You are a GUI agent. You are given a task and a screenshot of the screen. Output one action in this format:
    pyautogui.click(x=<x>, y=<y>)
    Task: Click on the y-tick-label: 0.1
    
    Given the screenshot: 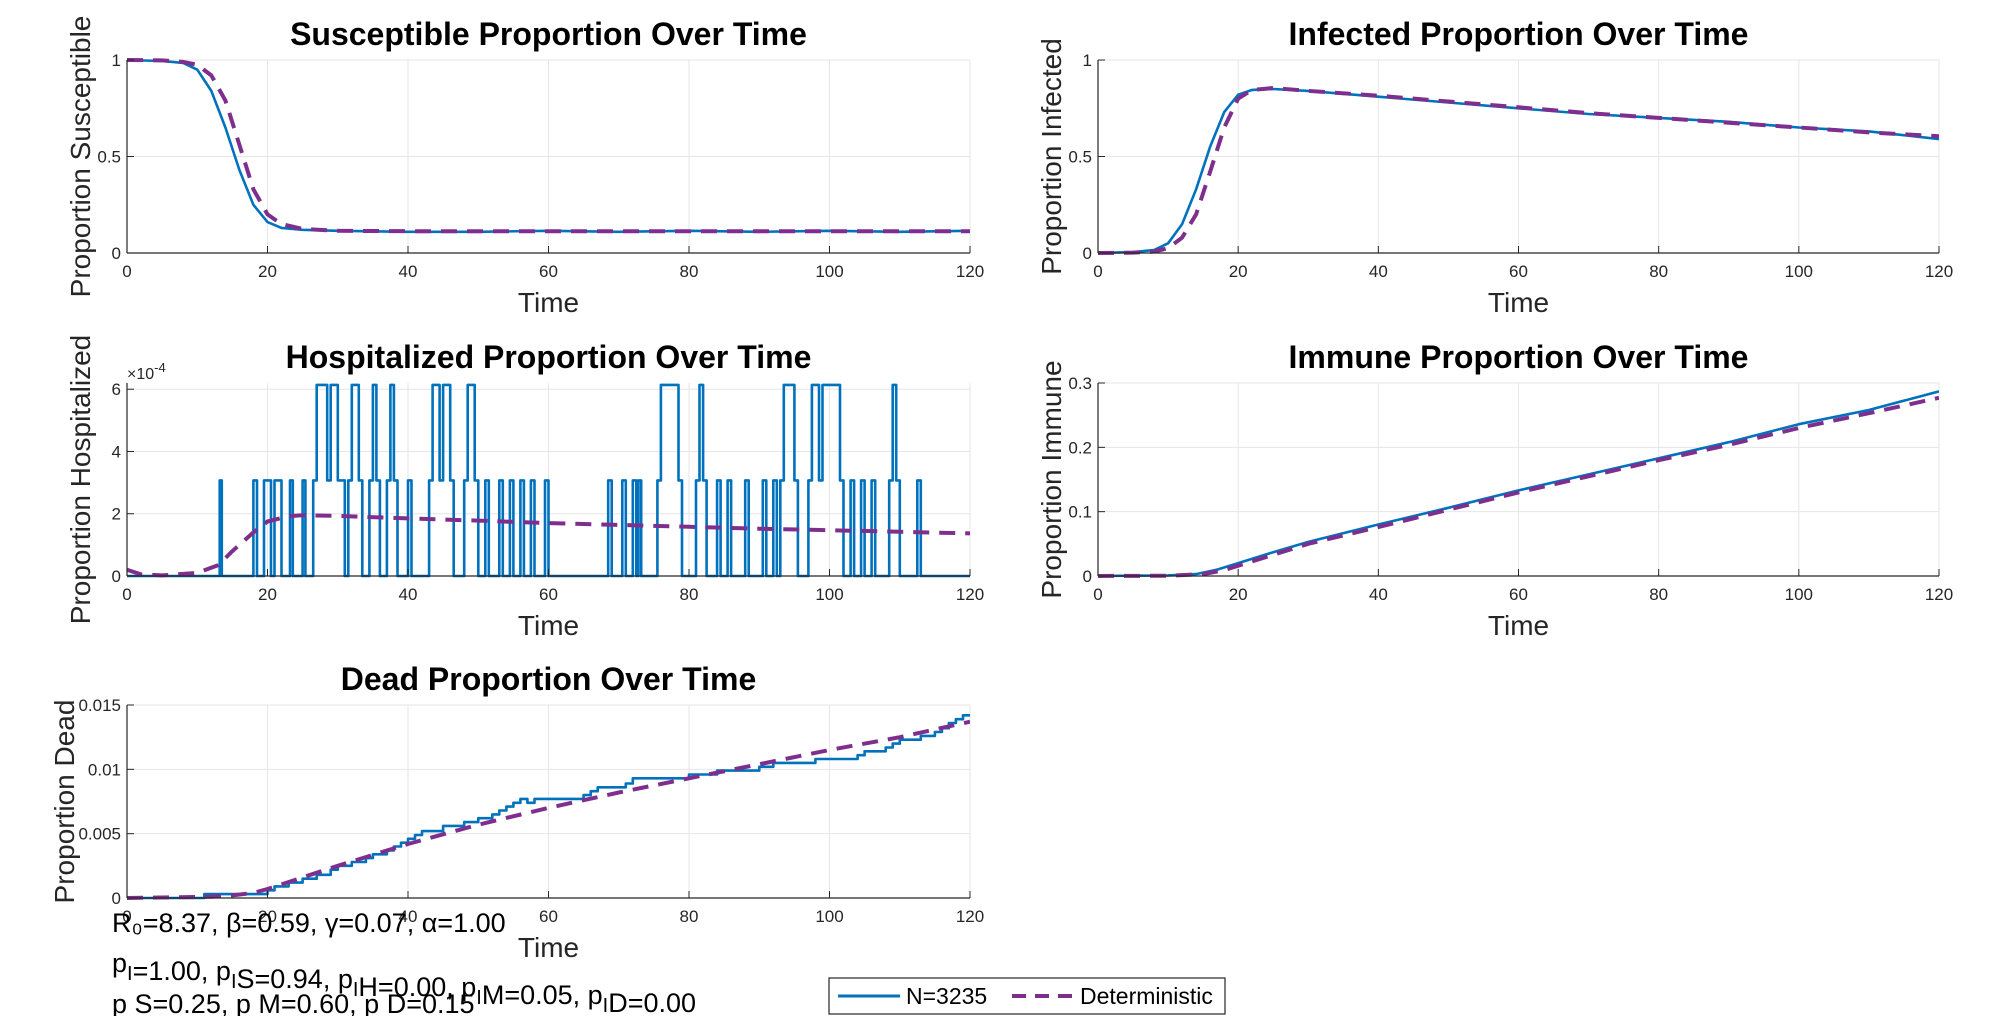 What is the action you would take?
    pyautogui.click(x=1080, y=512)
    